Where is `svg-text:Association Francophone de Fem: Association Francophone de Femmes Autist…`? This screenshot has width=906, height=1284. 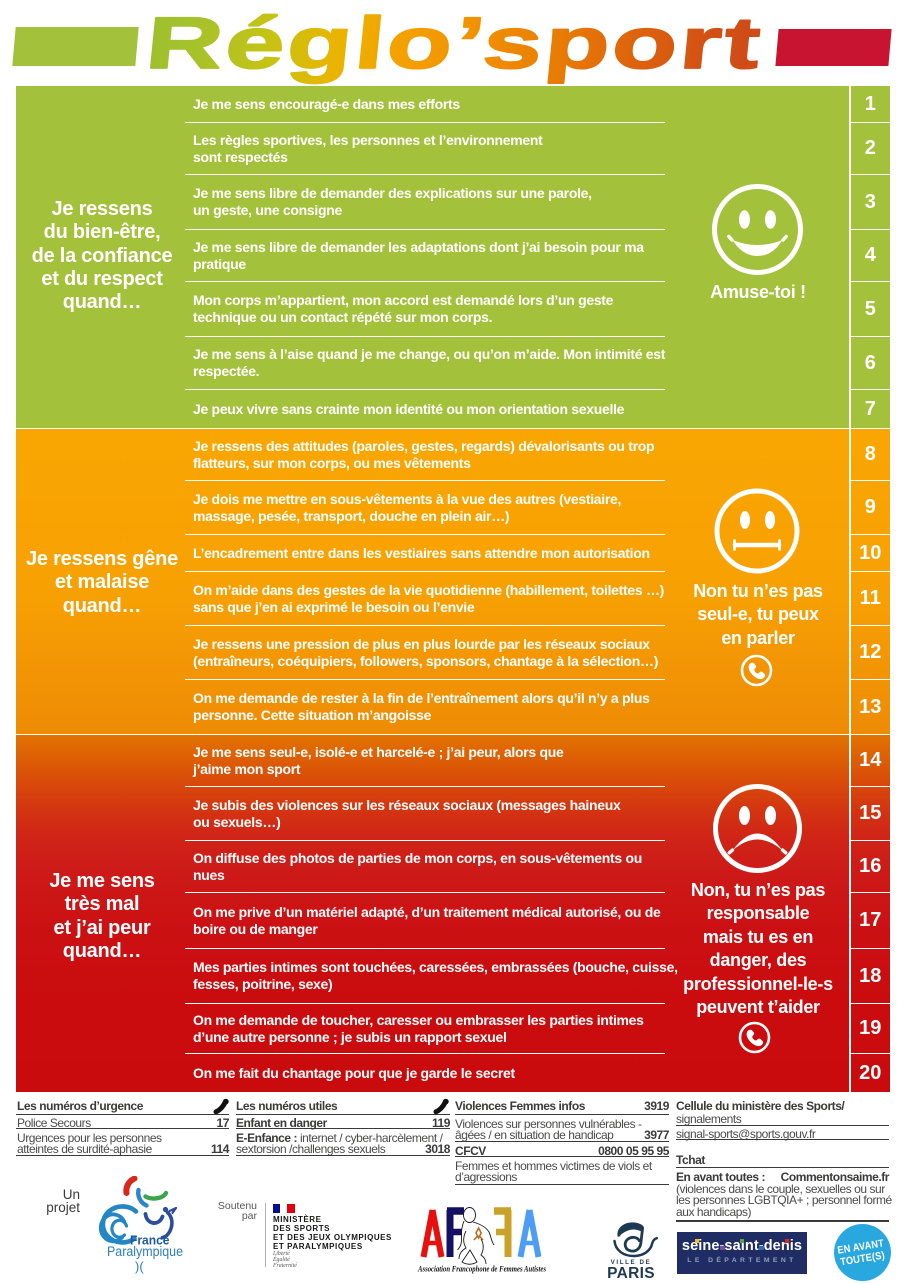 svg-text:Association Francophone de Fem: Association Francophone de Femmes Autist… is located at coordinates (481, 1269).